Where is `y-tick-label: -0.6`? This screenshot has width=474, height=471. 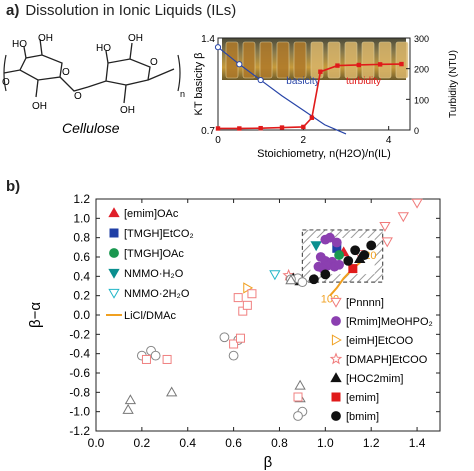
y-tick-label: -0.6 is located at coordinates (79, 373).